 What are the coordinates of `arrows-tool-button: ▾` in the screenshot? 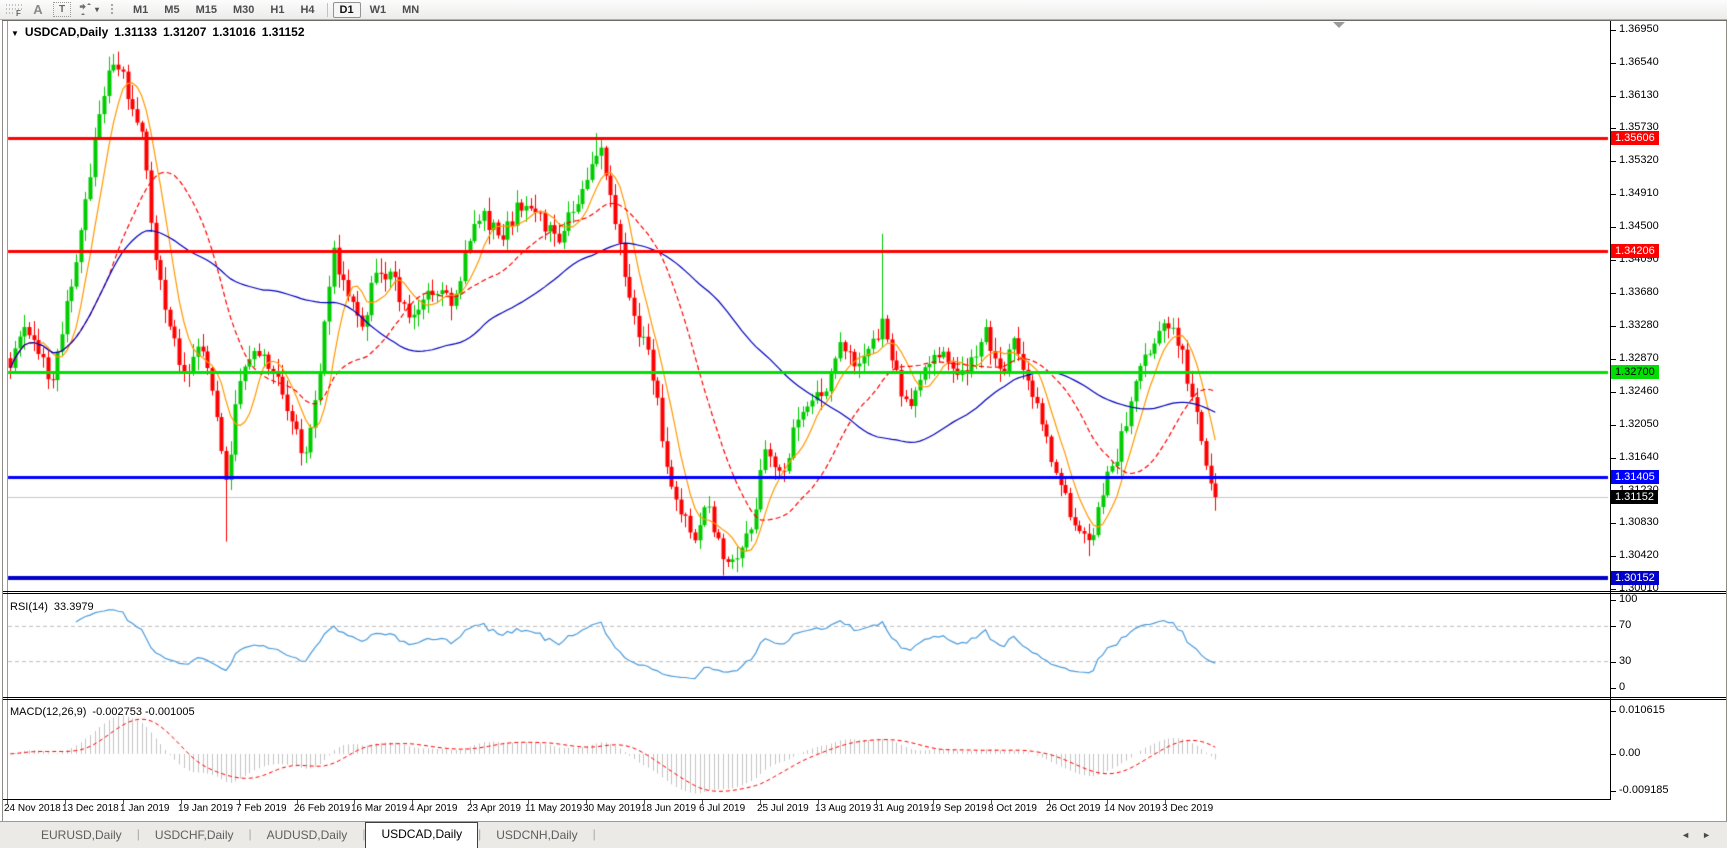 It's located at (88, 10).